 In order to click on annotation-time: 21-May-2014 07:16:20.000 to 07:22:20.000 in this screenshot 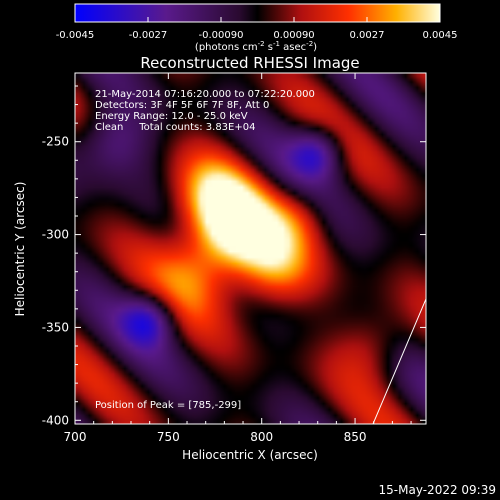, I will do `click(205, 94)`.